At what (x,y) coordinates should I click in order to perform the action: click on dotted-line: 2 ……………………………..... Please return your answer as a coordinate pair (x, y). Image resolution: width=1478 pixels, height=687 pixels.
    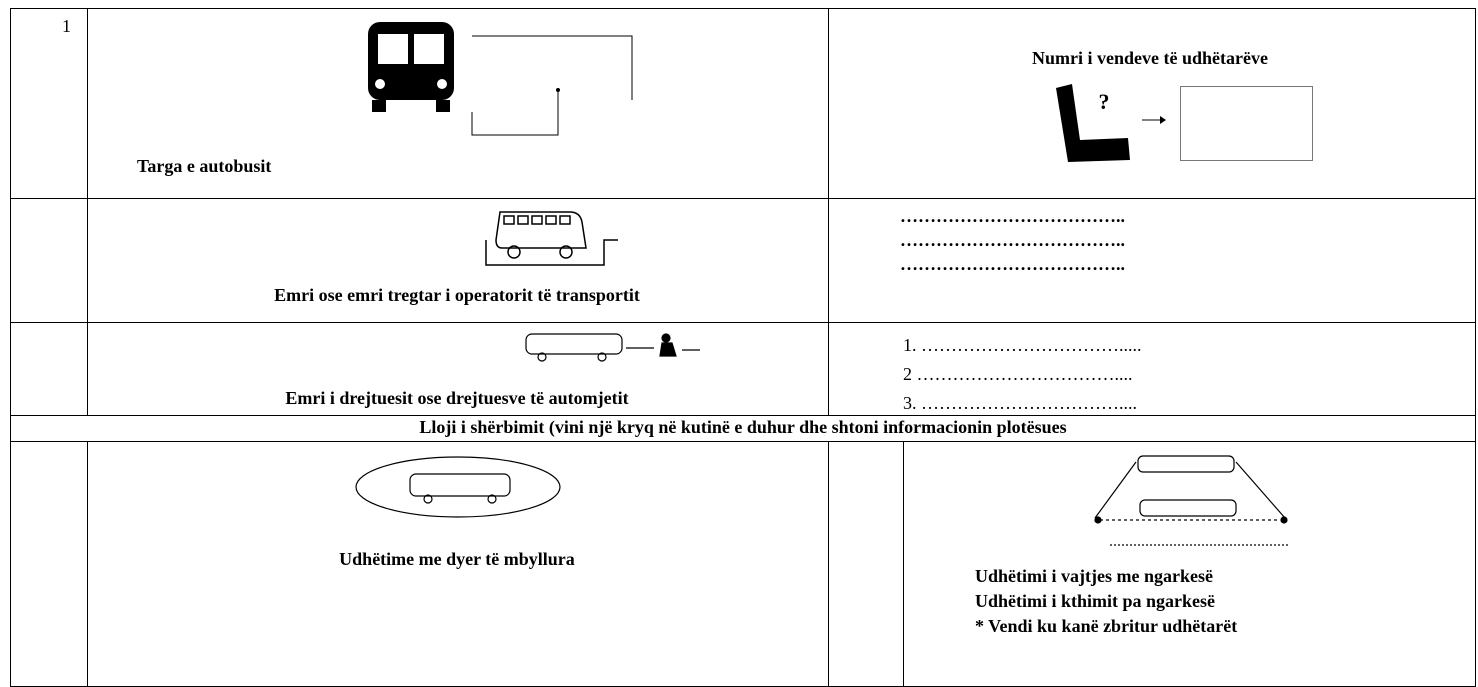
    Looking at the image, I should click on (1018, 374).